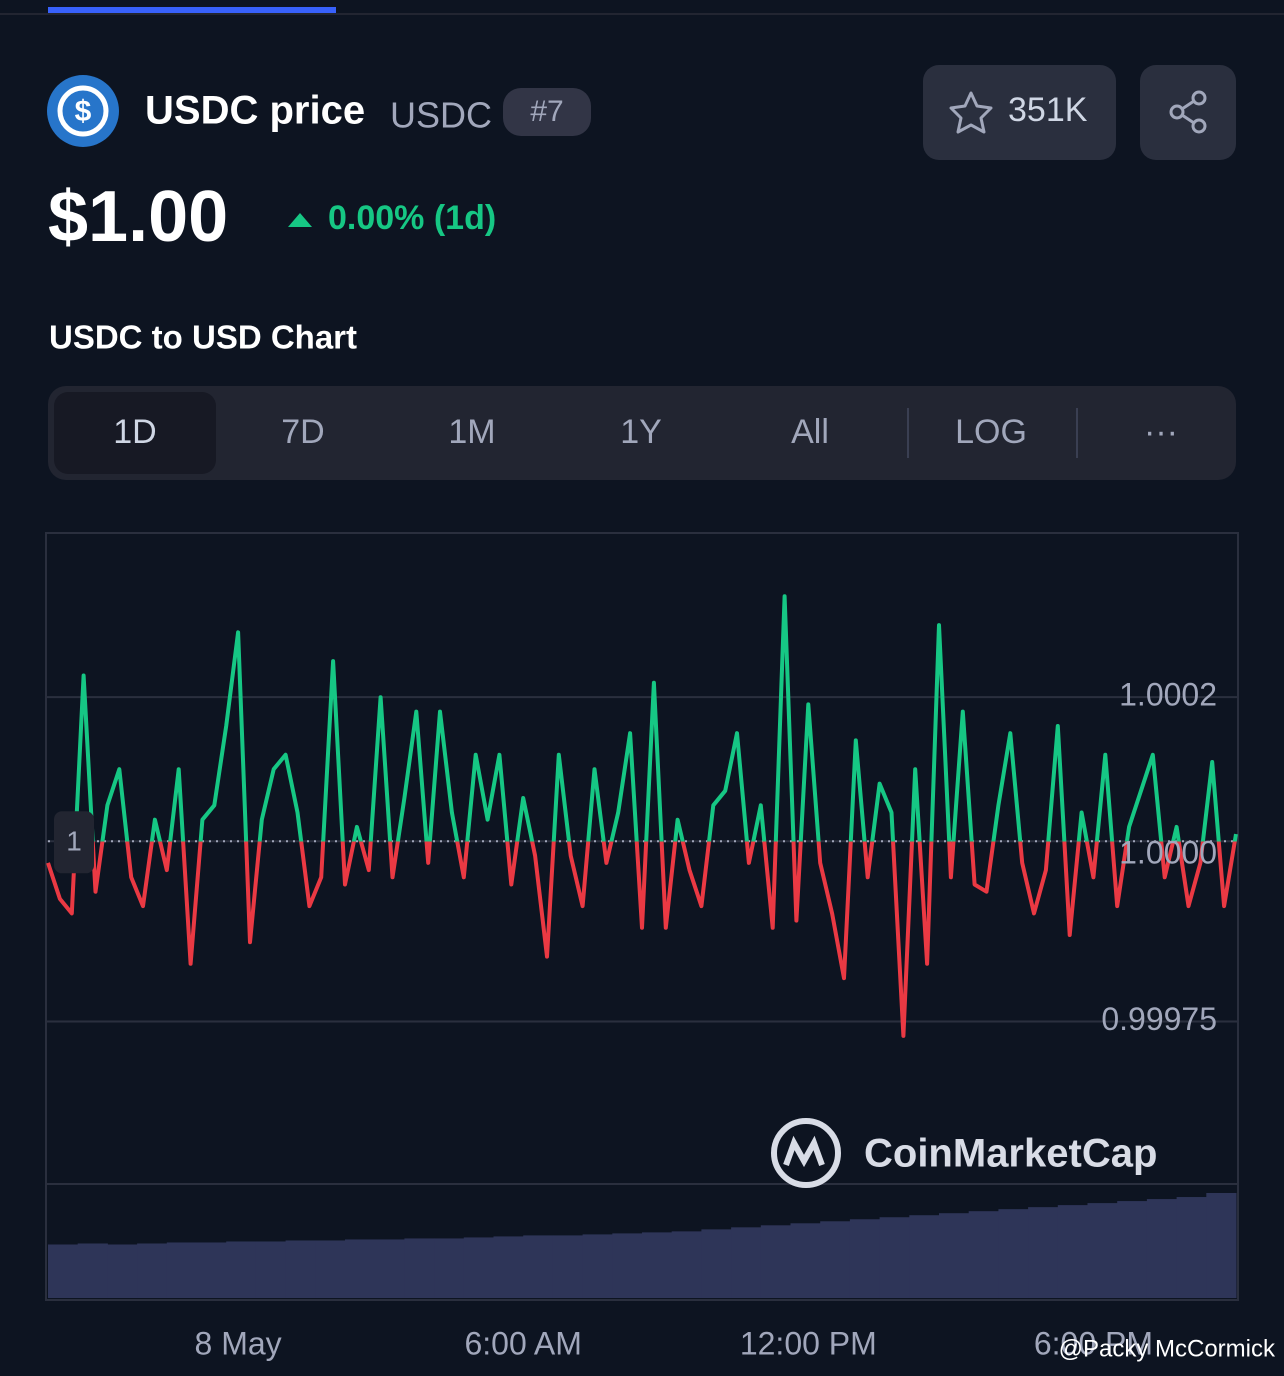 The height and width of the screenshot is (1376, 1284). I want to click on star-icon, so click(971, 112).